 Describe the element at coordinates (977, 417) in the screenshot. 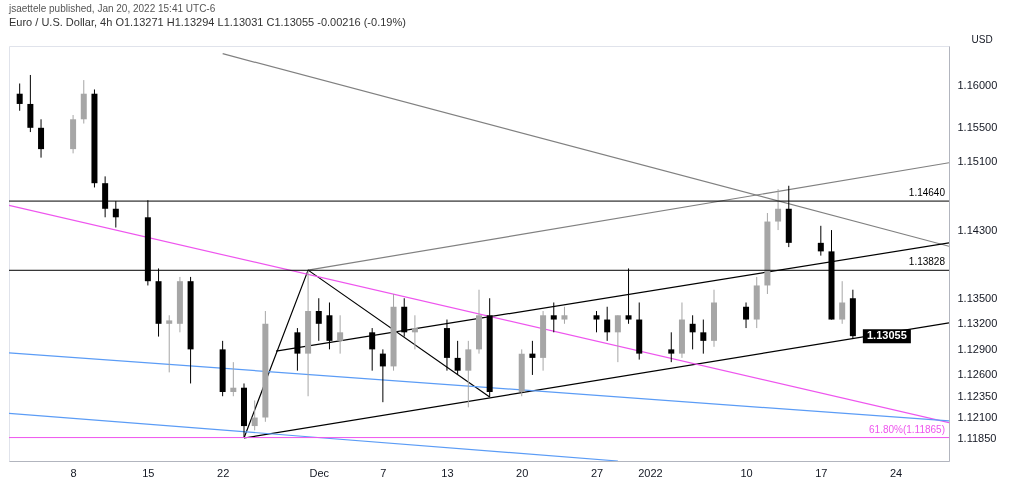

I see `y-tick-label: 1.12100` at that location.